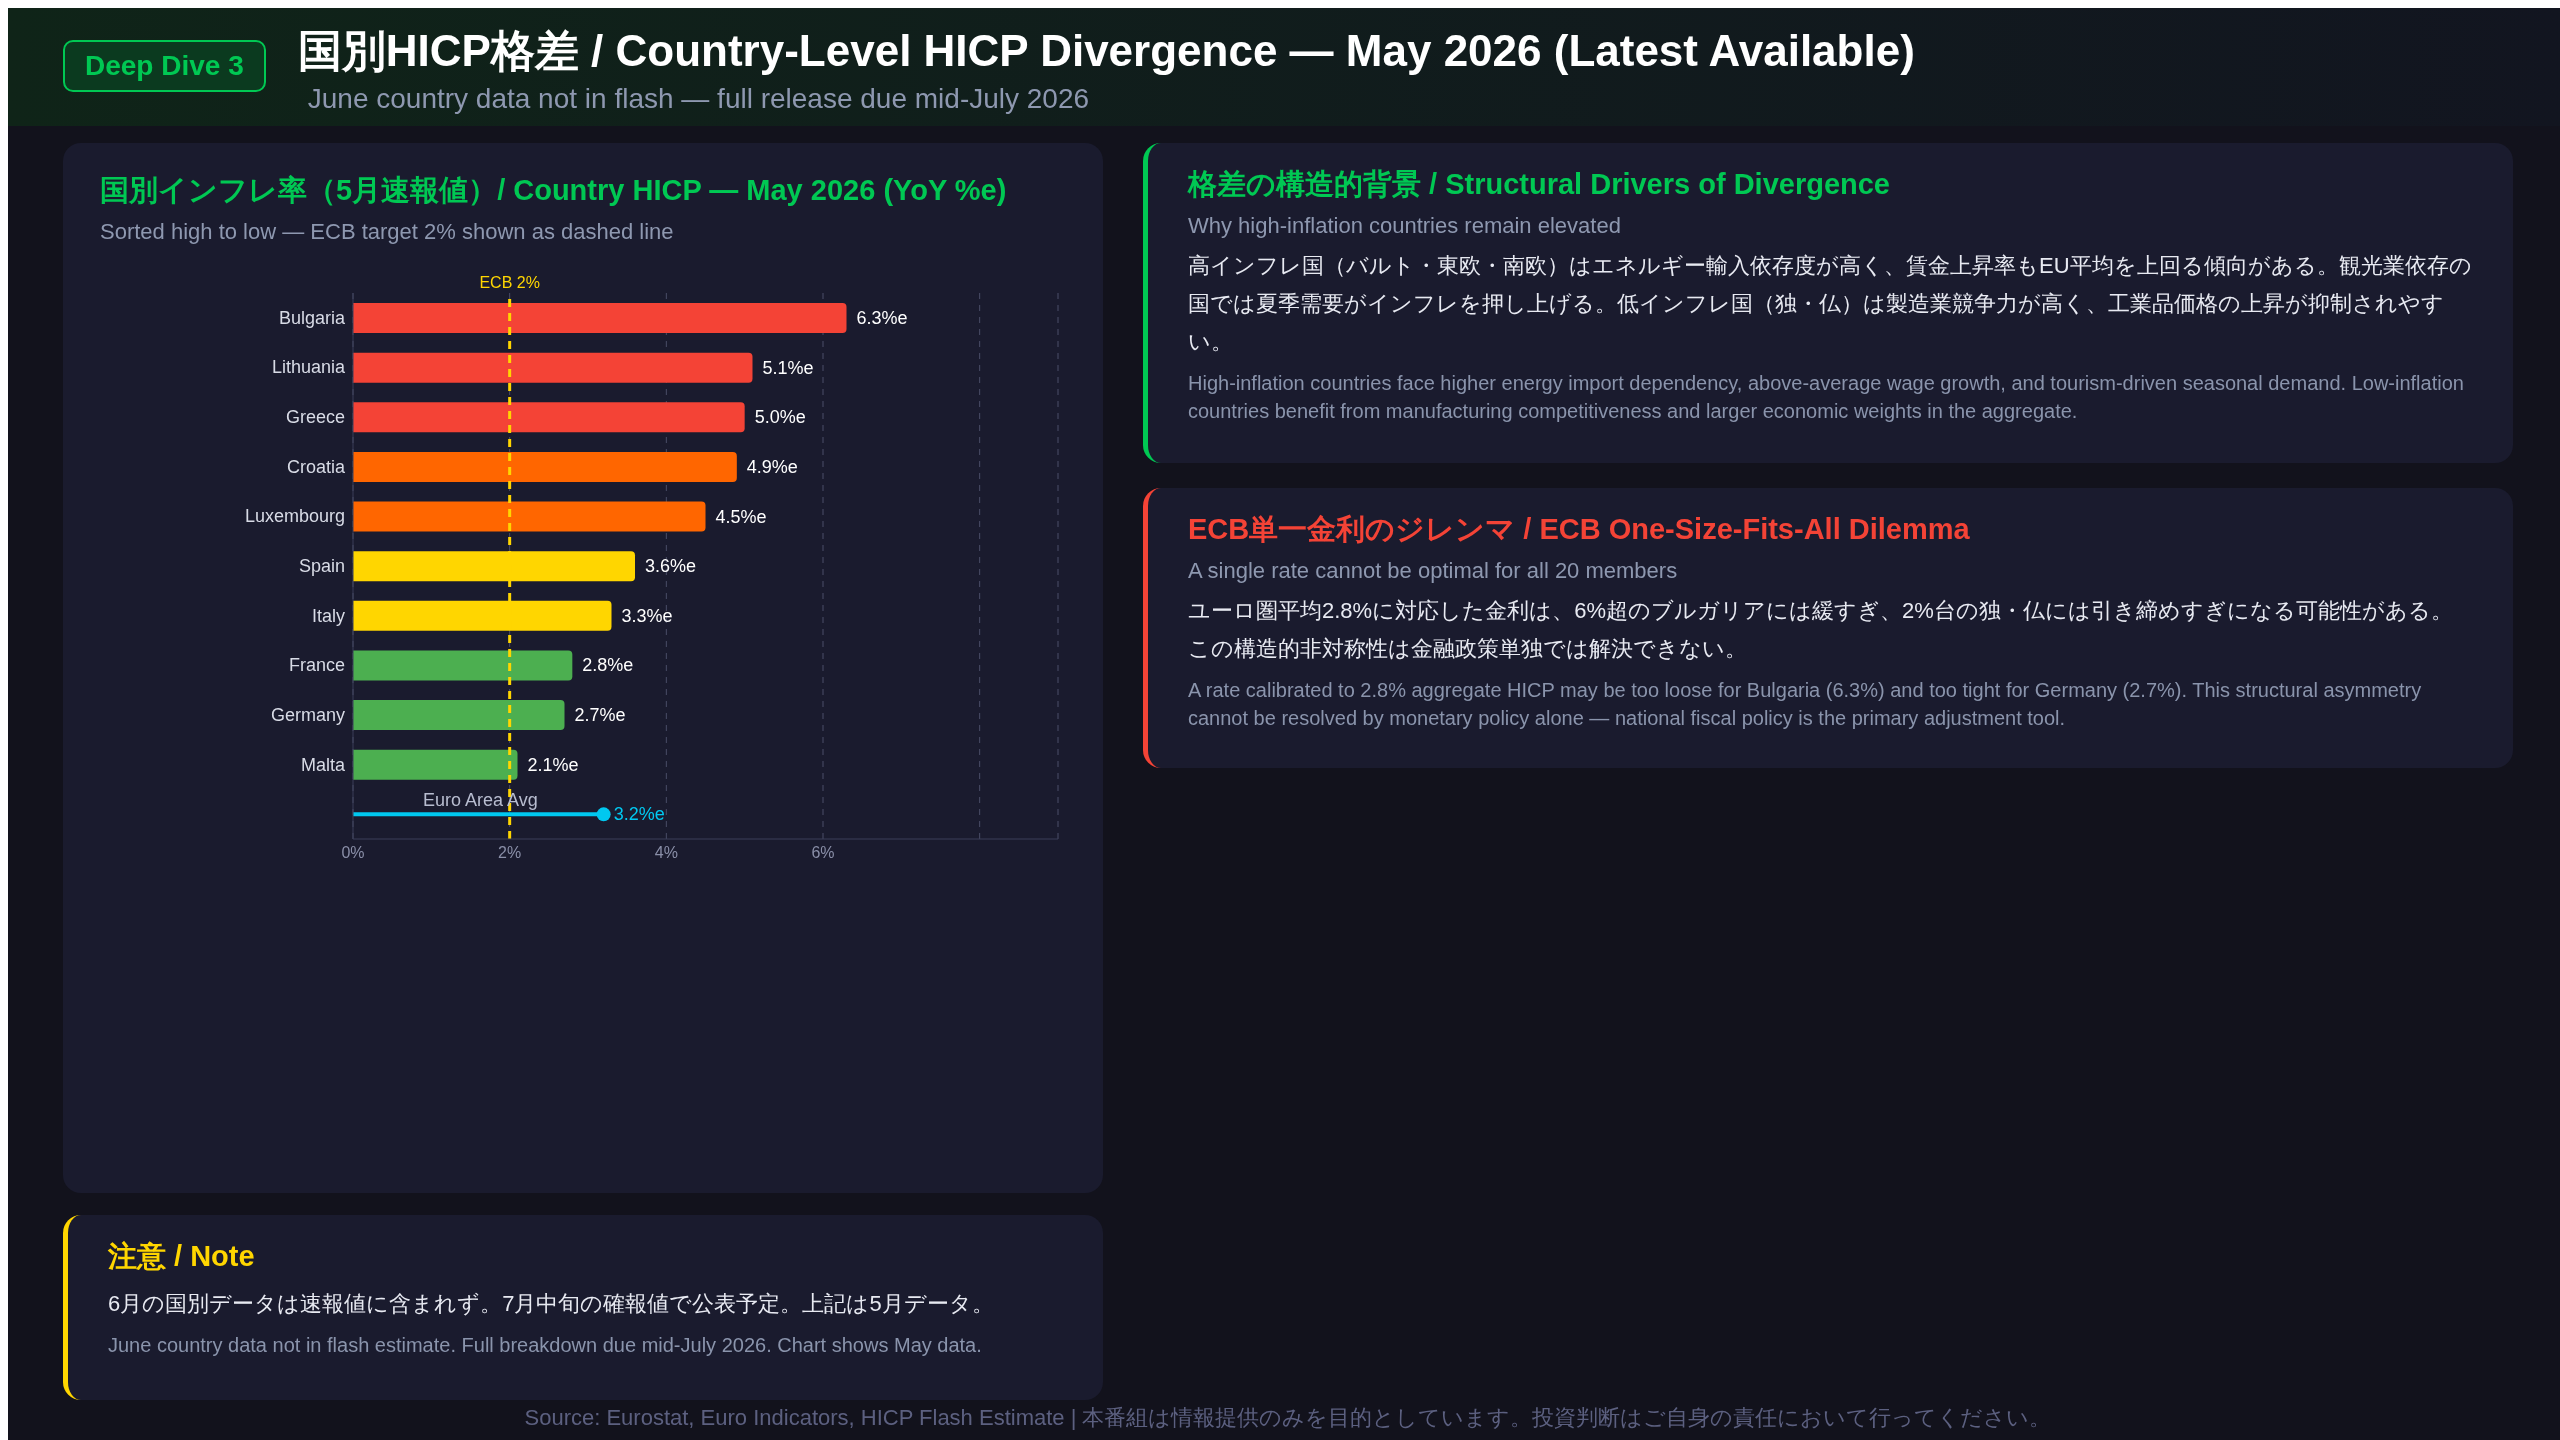 The height and width of the screenshot is (1440, 2560). I want to click on data-label: 3.2%e, so click(639, 814).